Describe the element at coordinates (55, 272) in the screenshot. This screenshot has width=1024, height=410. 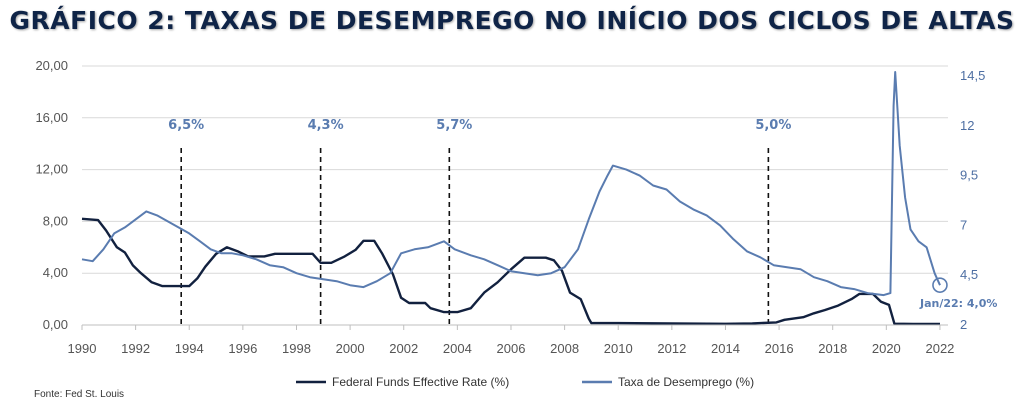
I see `y-left-tick-label: 4,00` at that location.